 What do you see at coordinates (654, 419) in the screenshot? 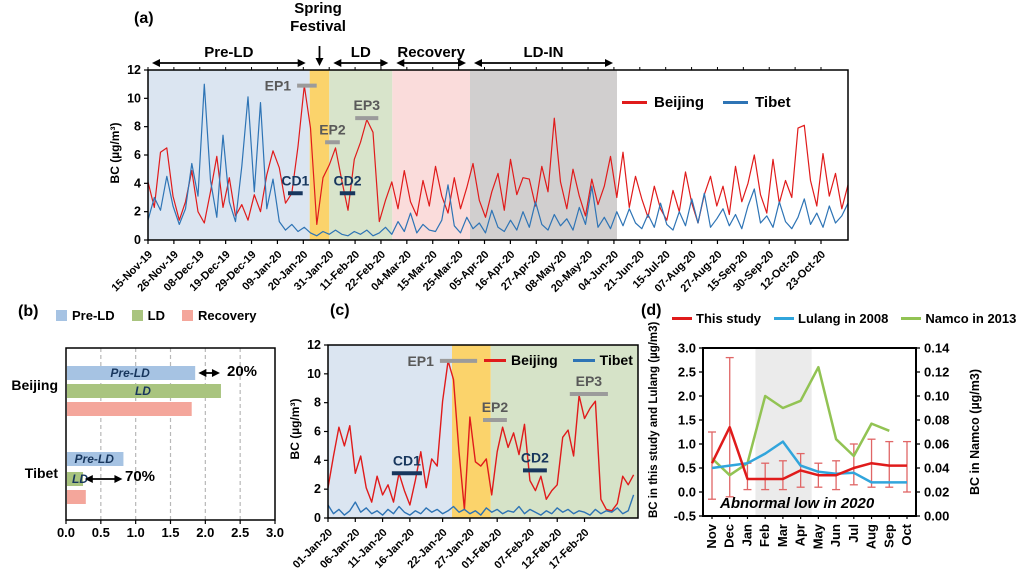
I see `panel-d-left-ylabel: BC in this study and Lulang (µg/m3)` at bounding box center [654, 419].